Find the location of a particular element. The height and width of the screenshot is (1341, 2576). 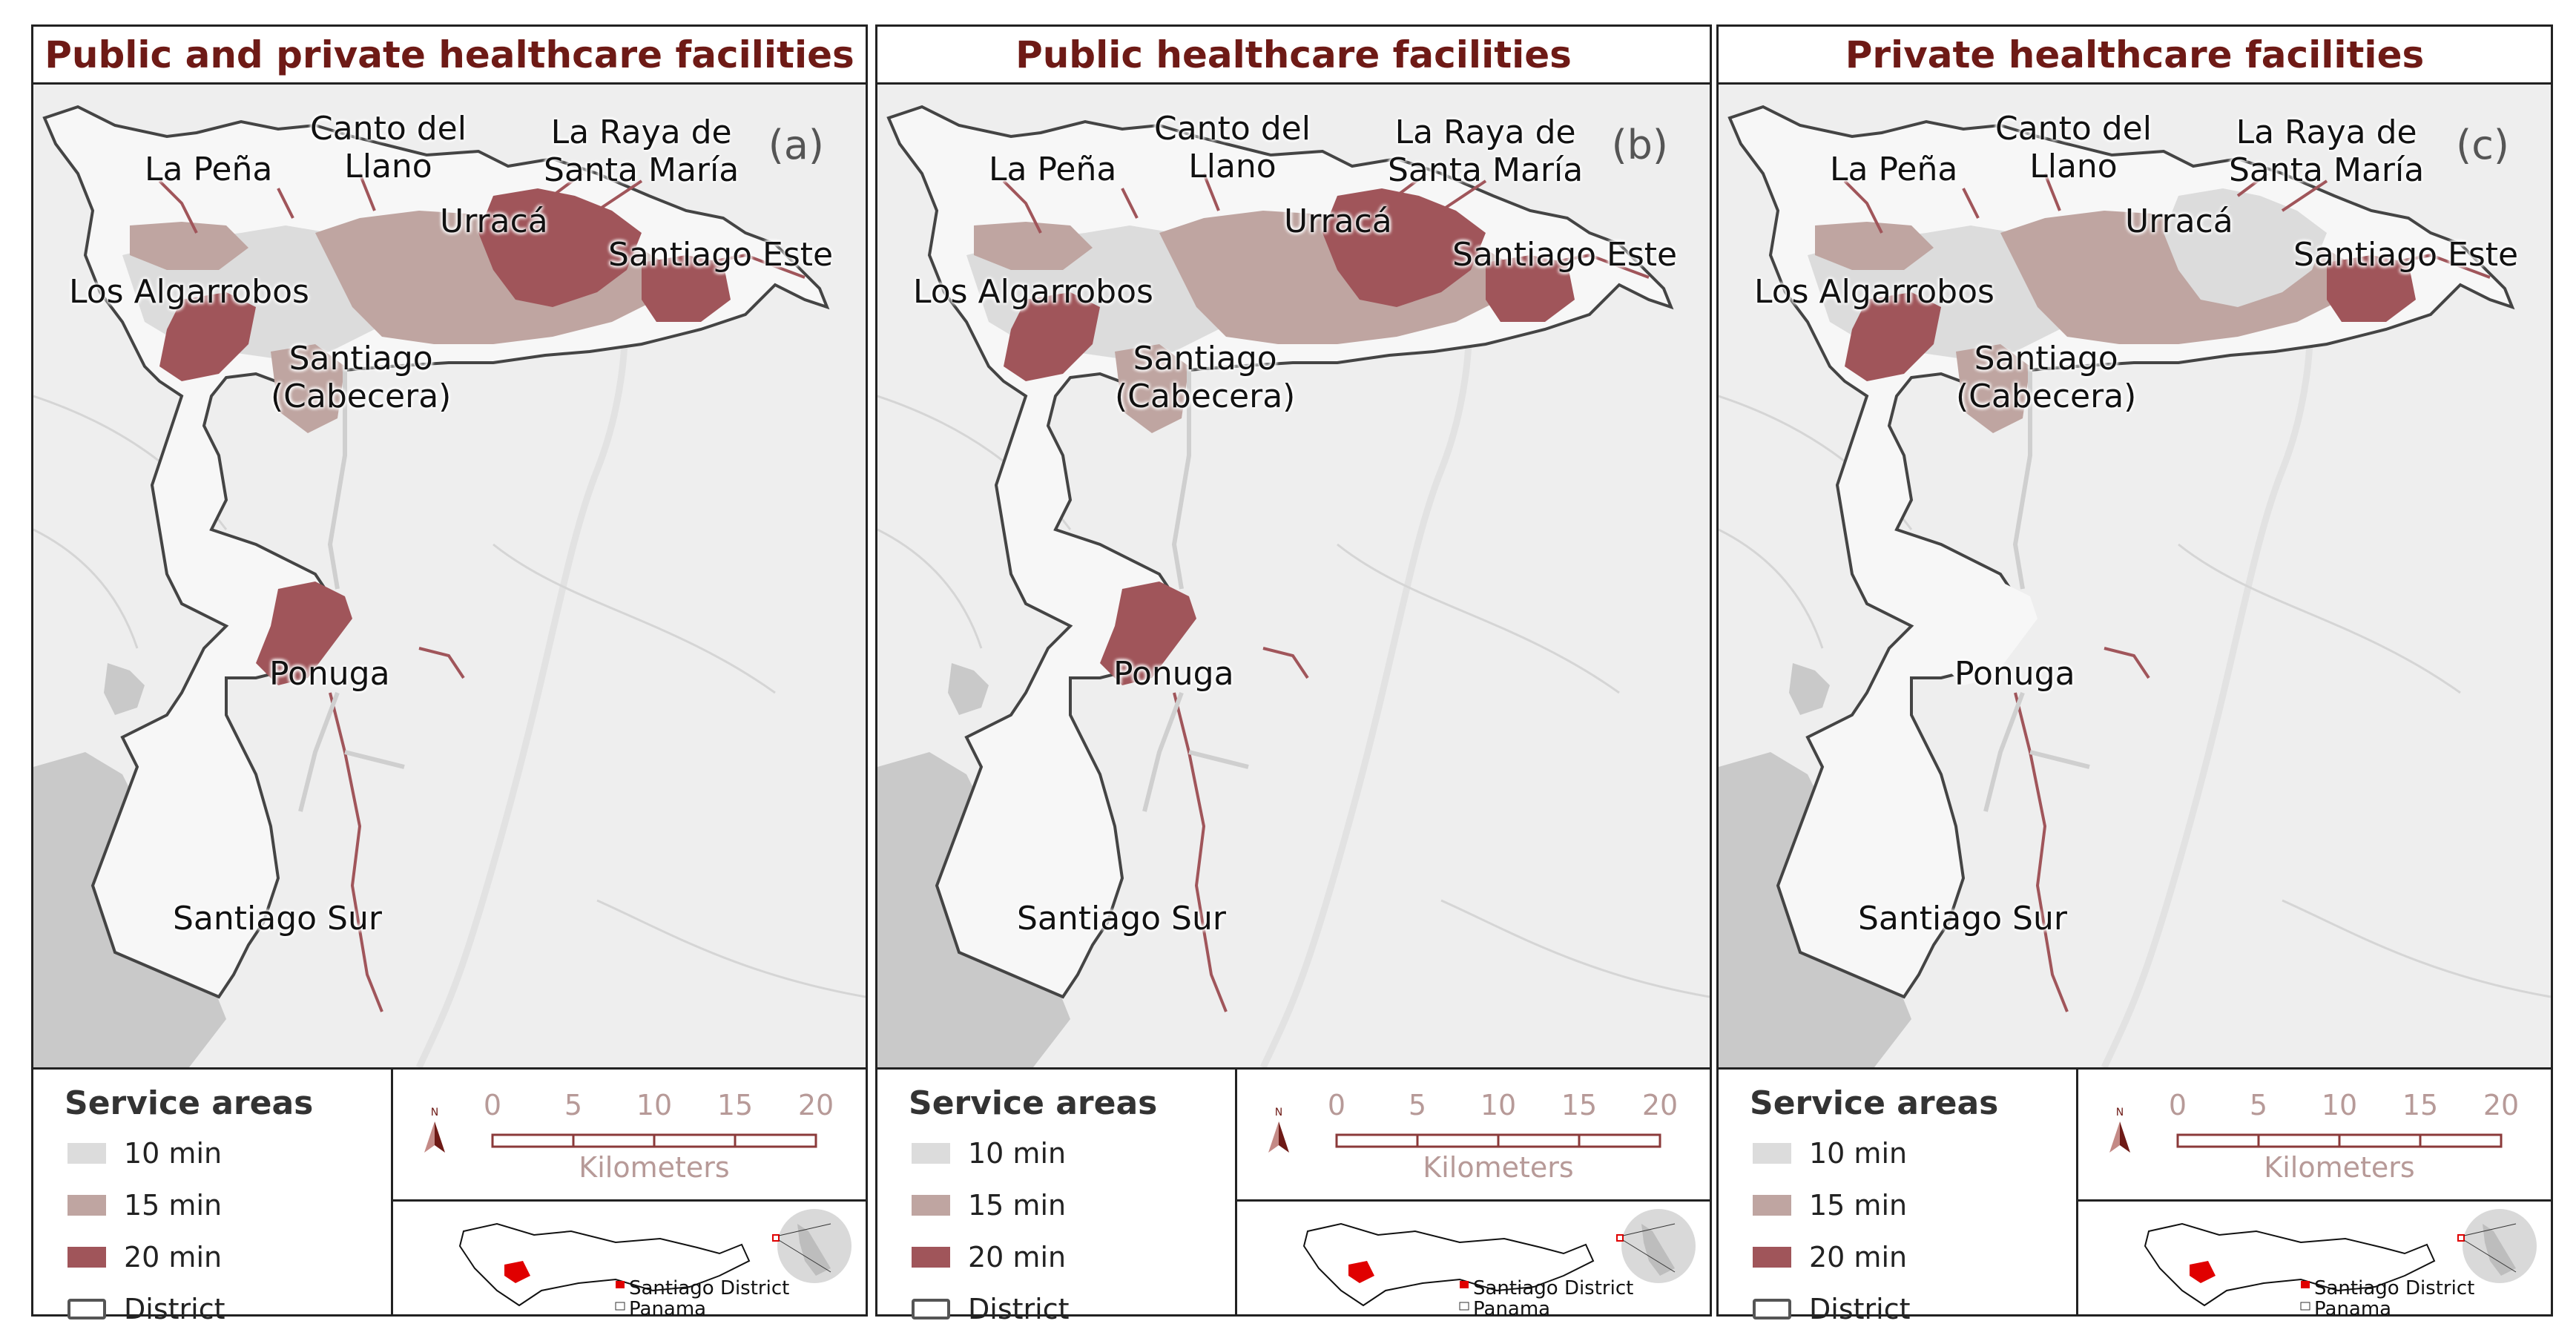

scale-tick: 20 is located at coordinates (1660, 1105).